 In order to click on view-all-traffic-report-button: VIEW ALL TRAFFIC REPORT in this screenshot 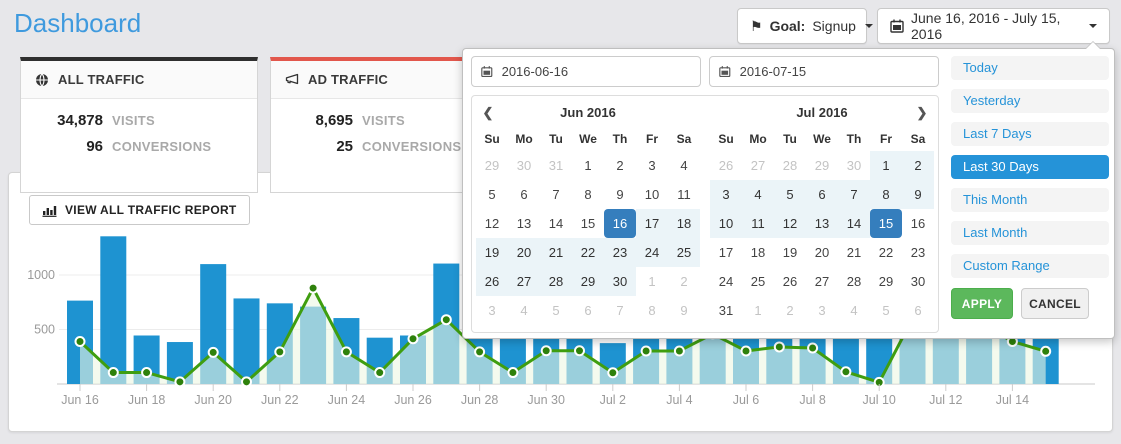, I will do `click(139, 210)`.